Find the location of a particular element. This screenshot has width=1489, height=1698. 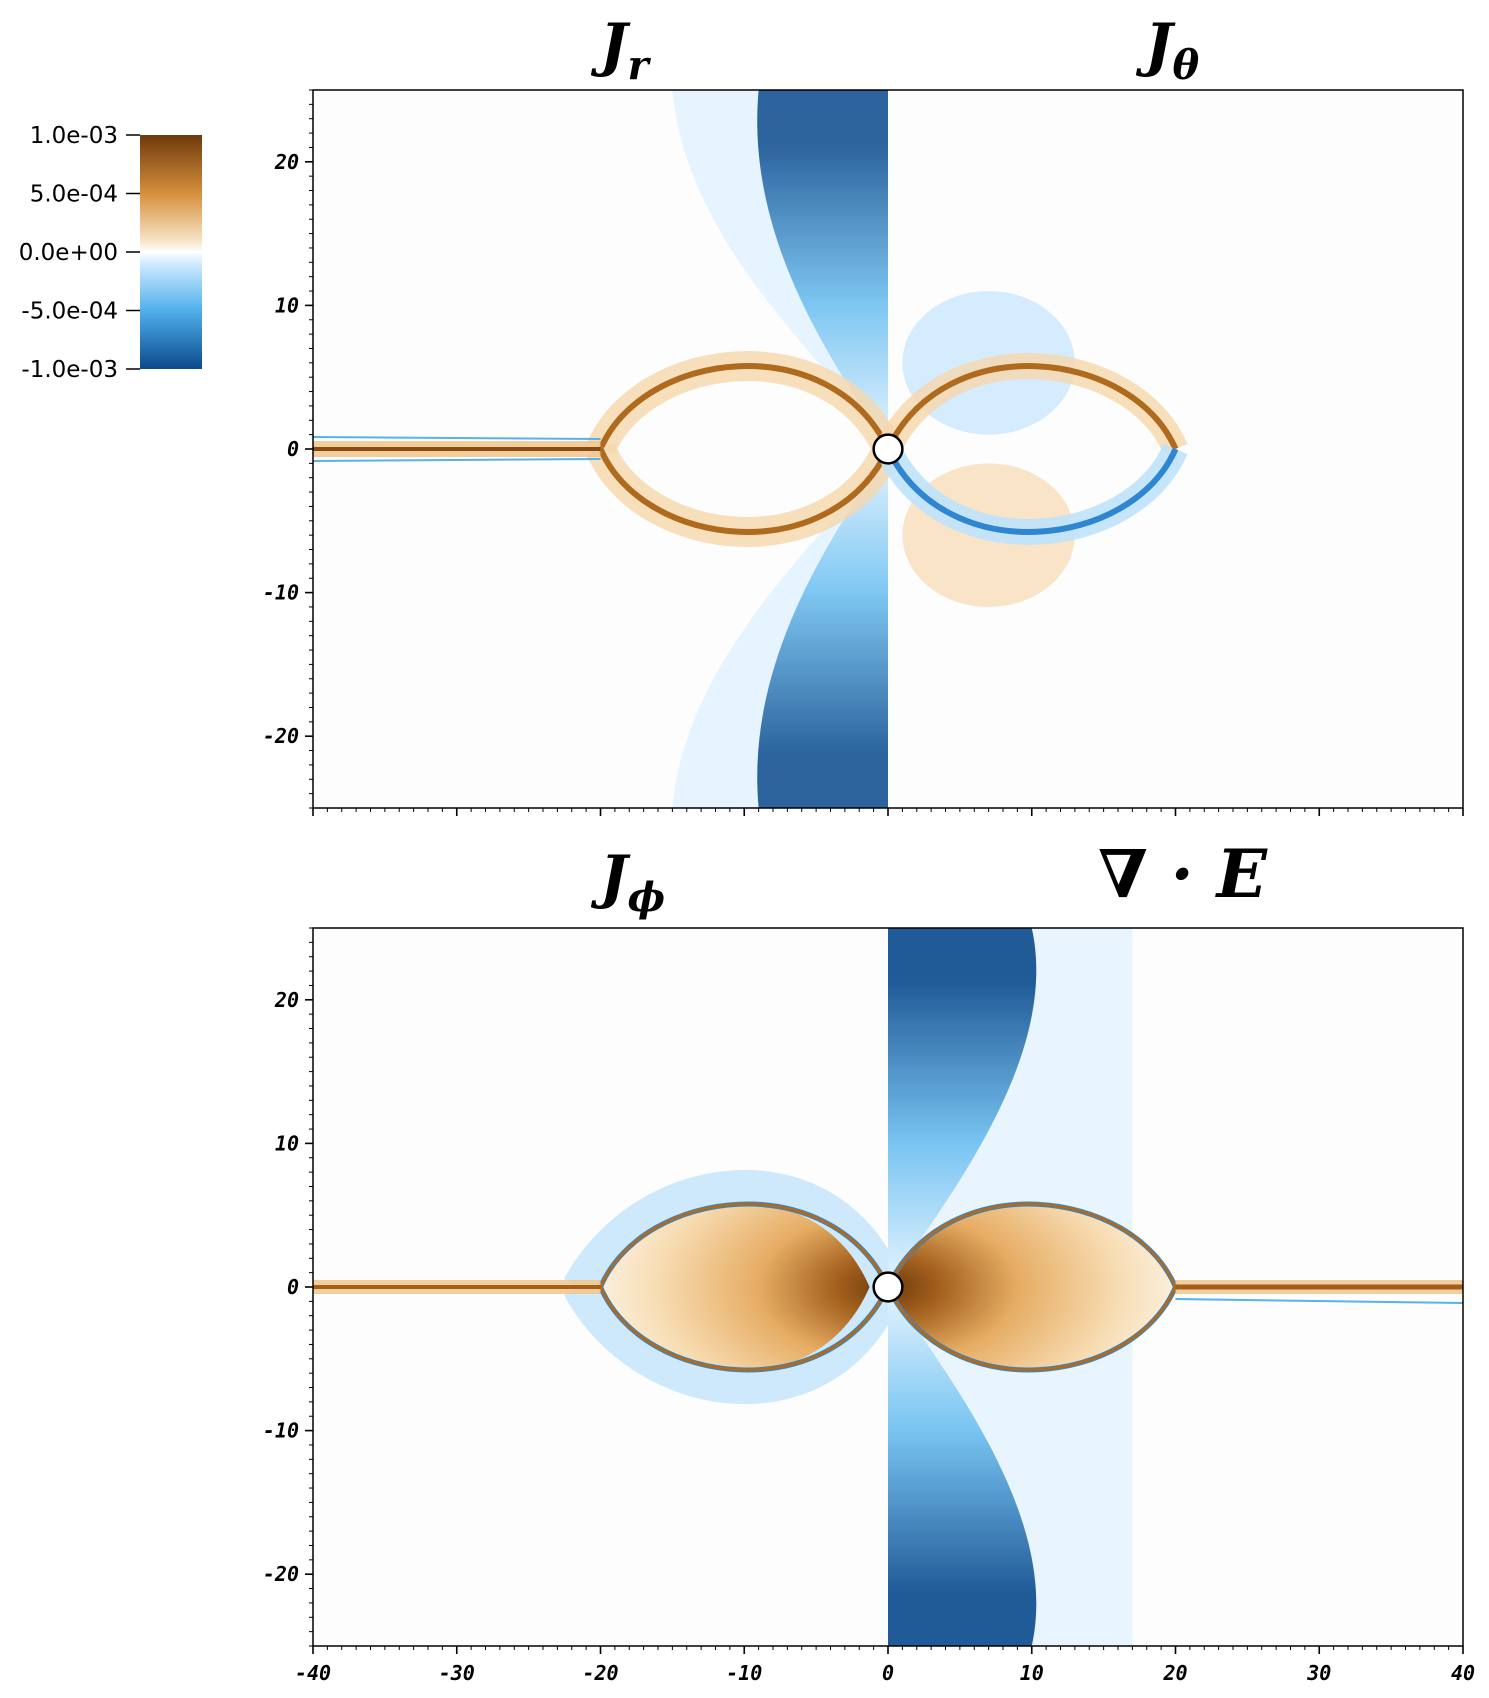

title-bottom-right: ∇ · E is located at coordinates (1183, 874).